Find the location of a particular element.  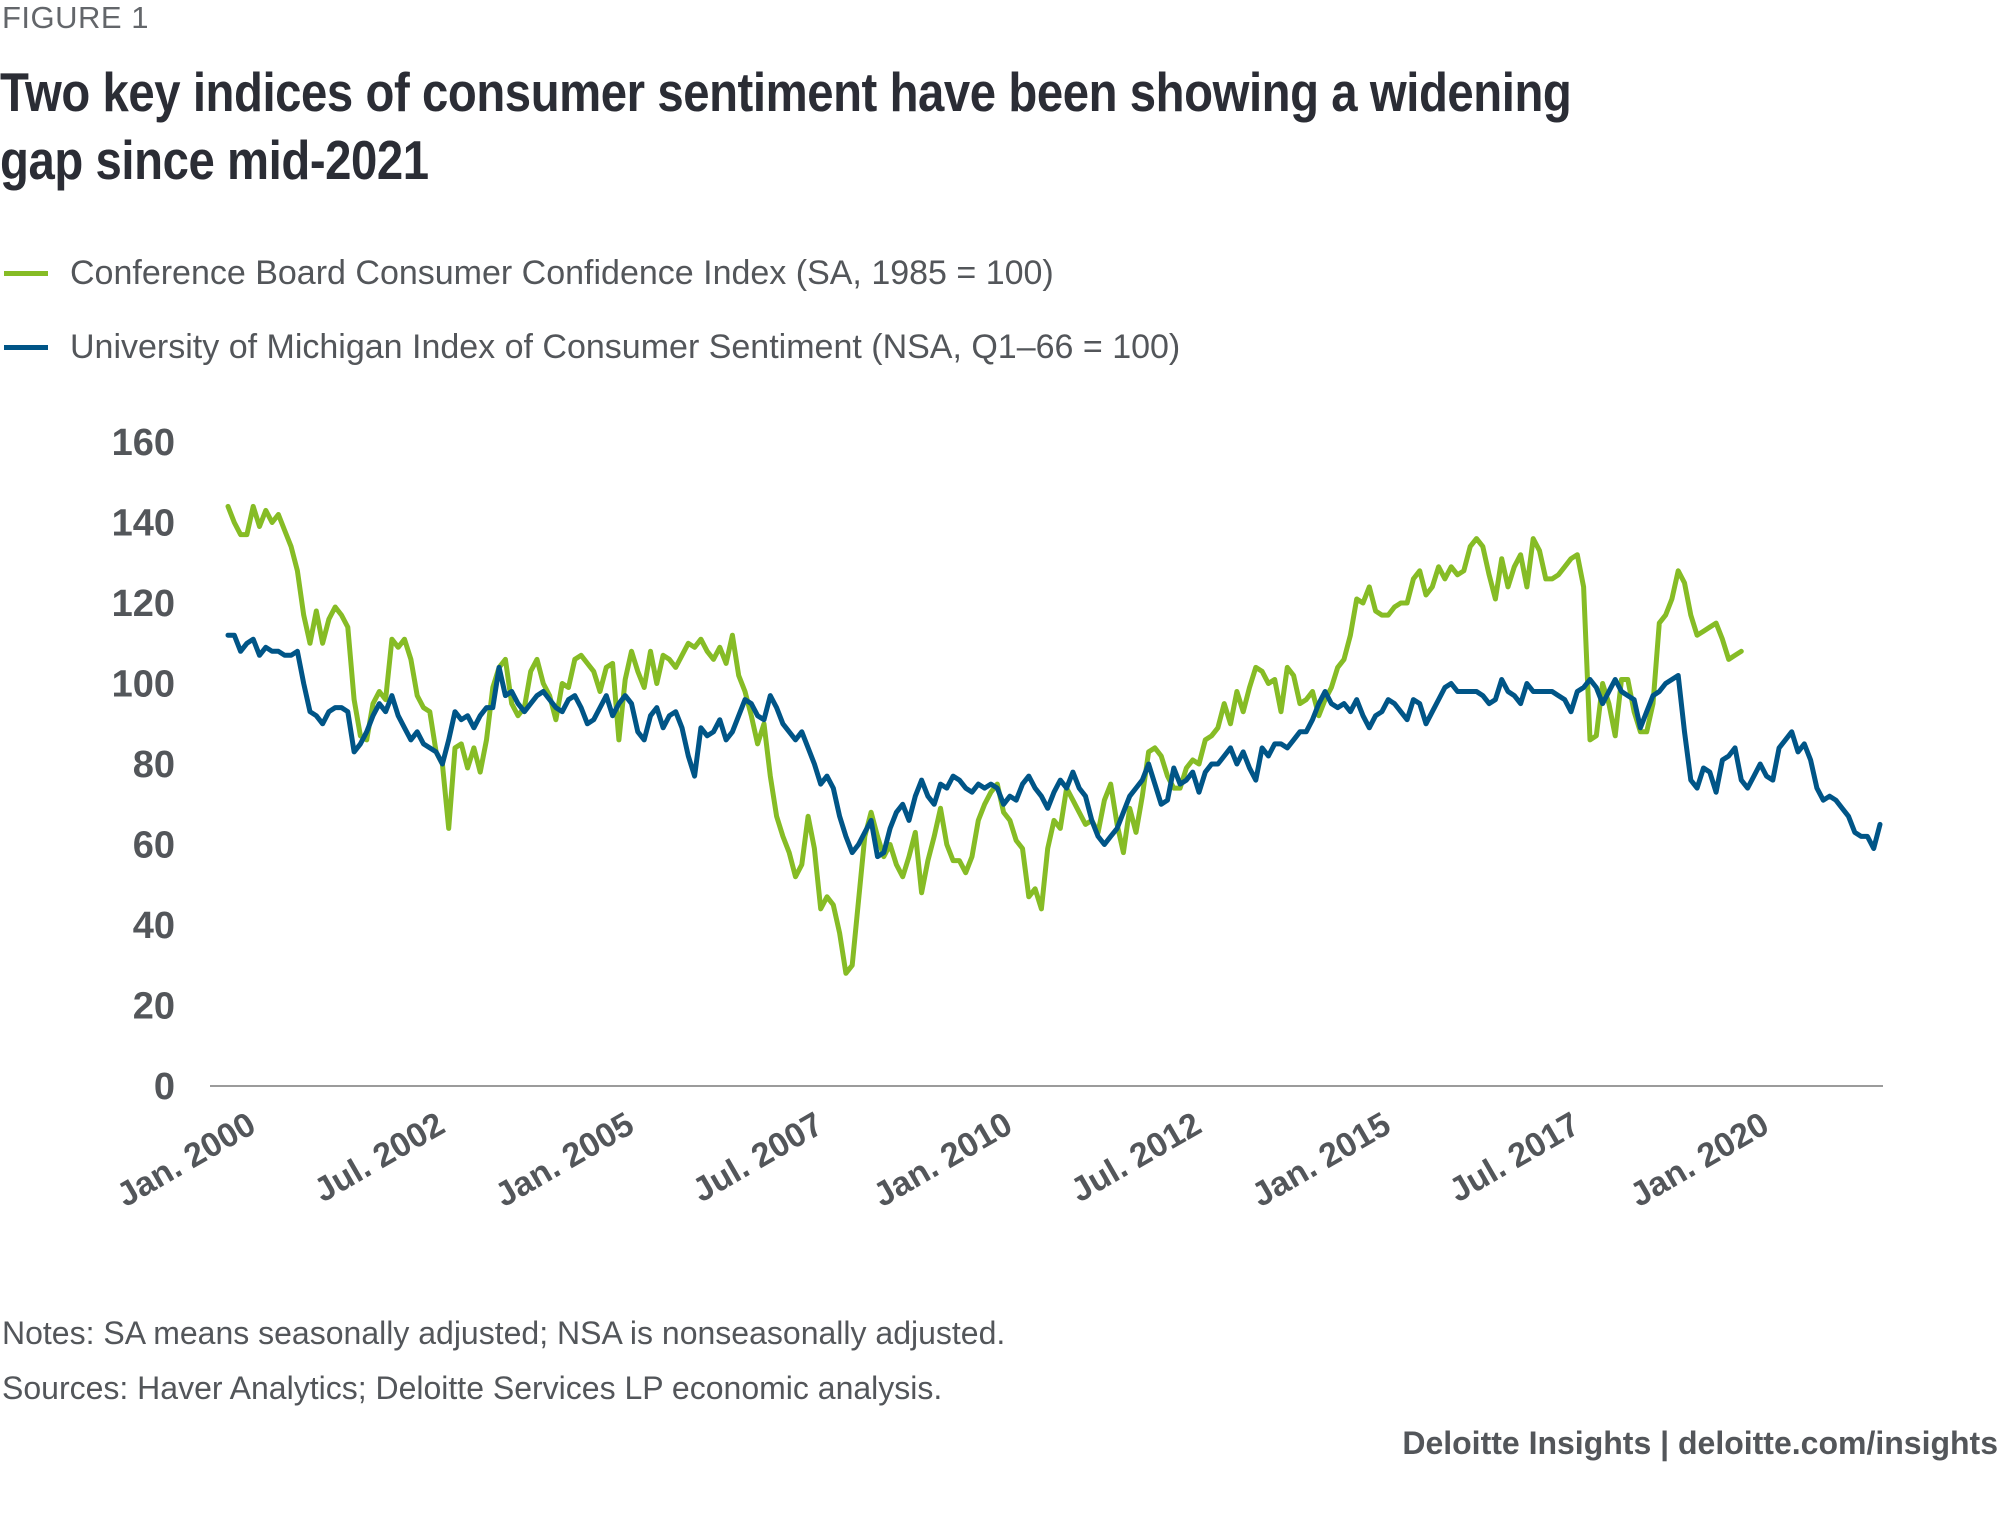

x-tick-label: Jan. 2020 is located at coordinates (1700, 1159).